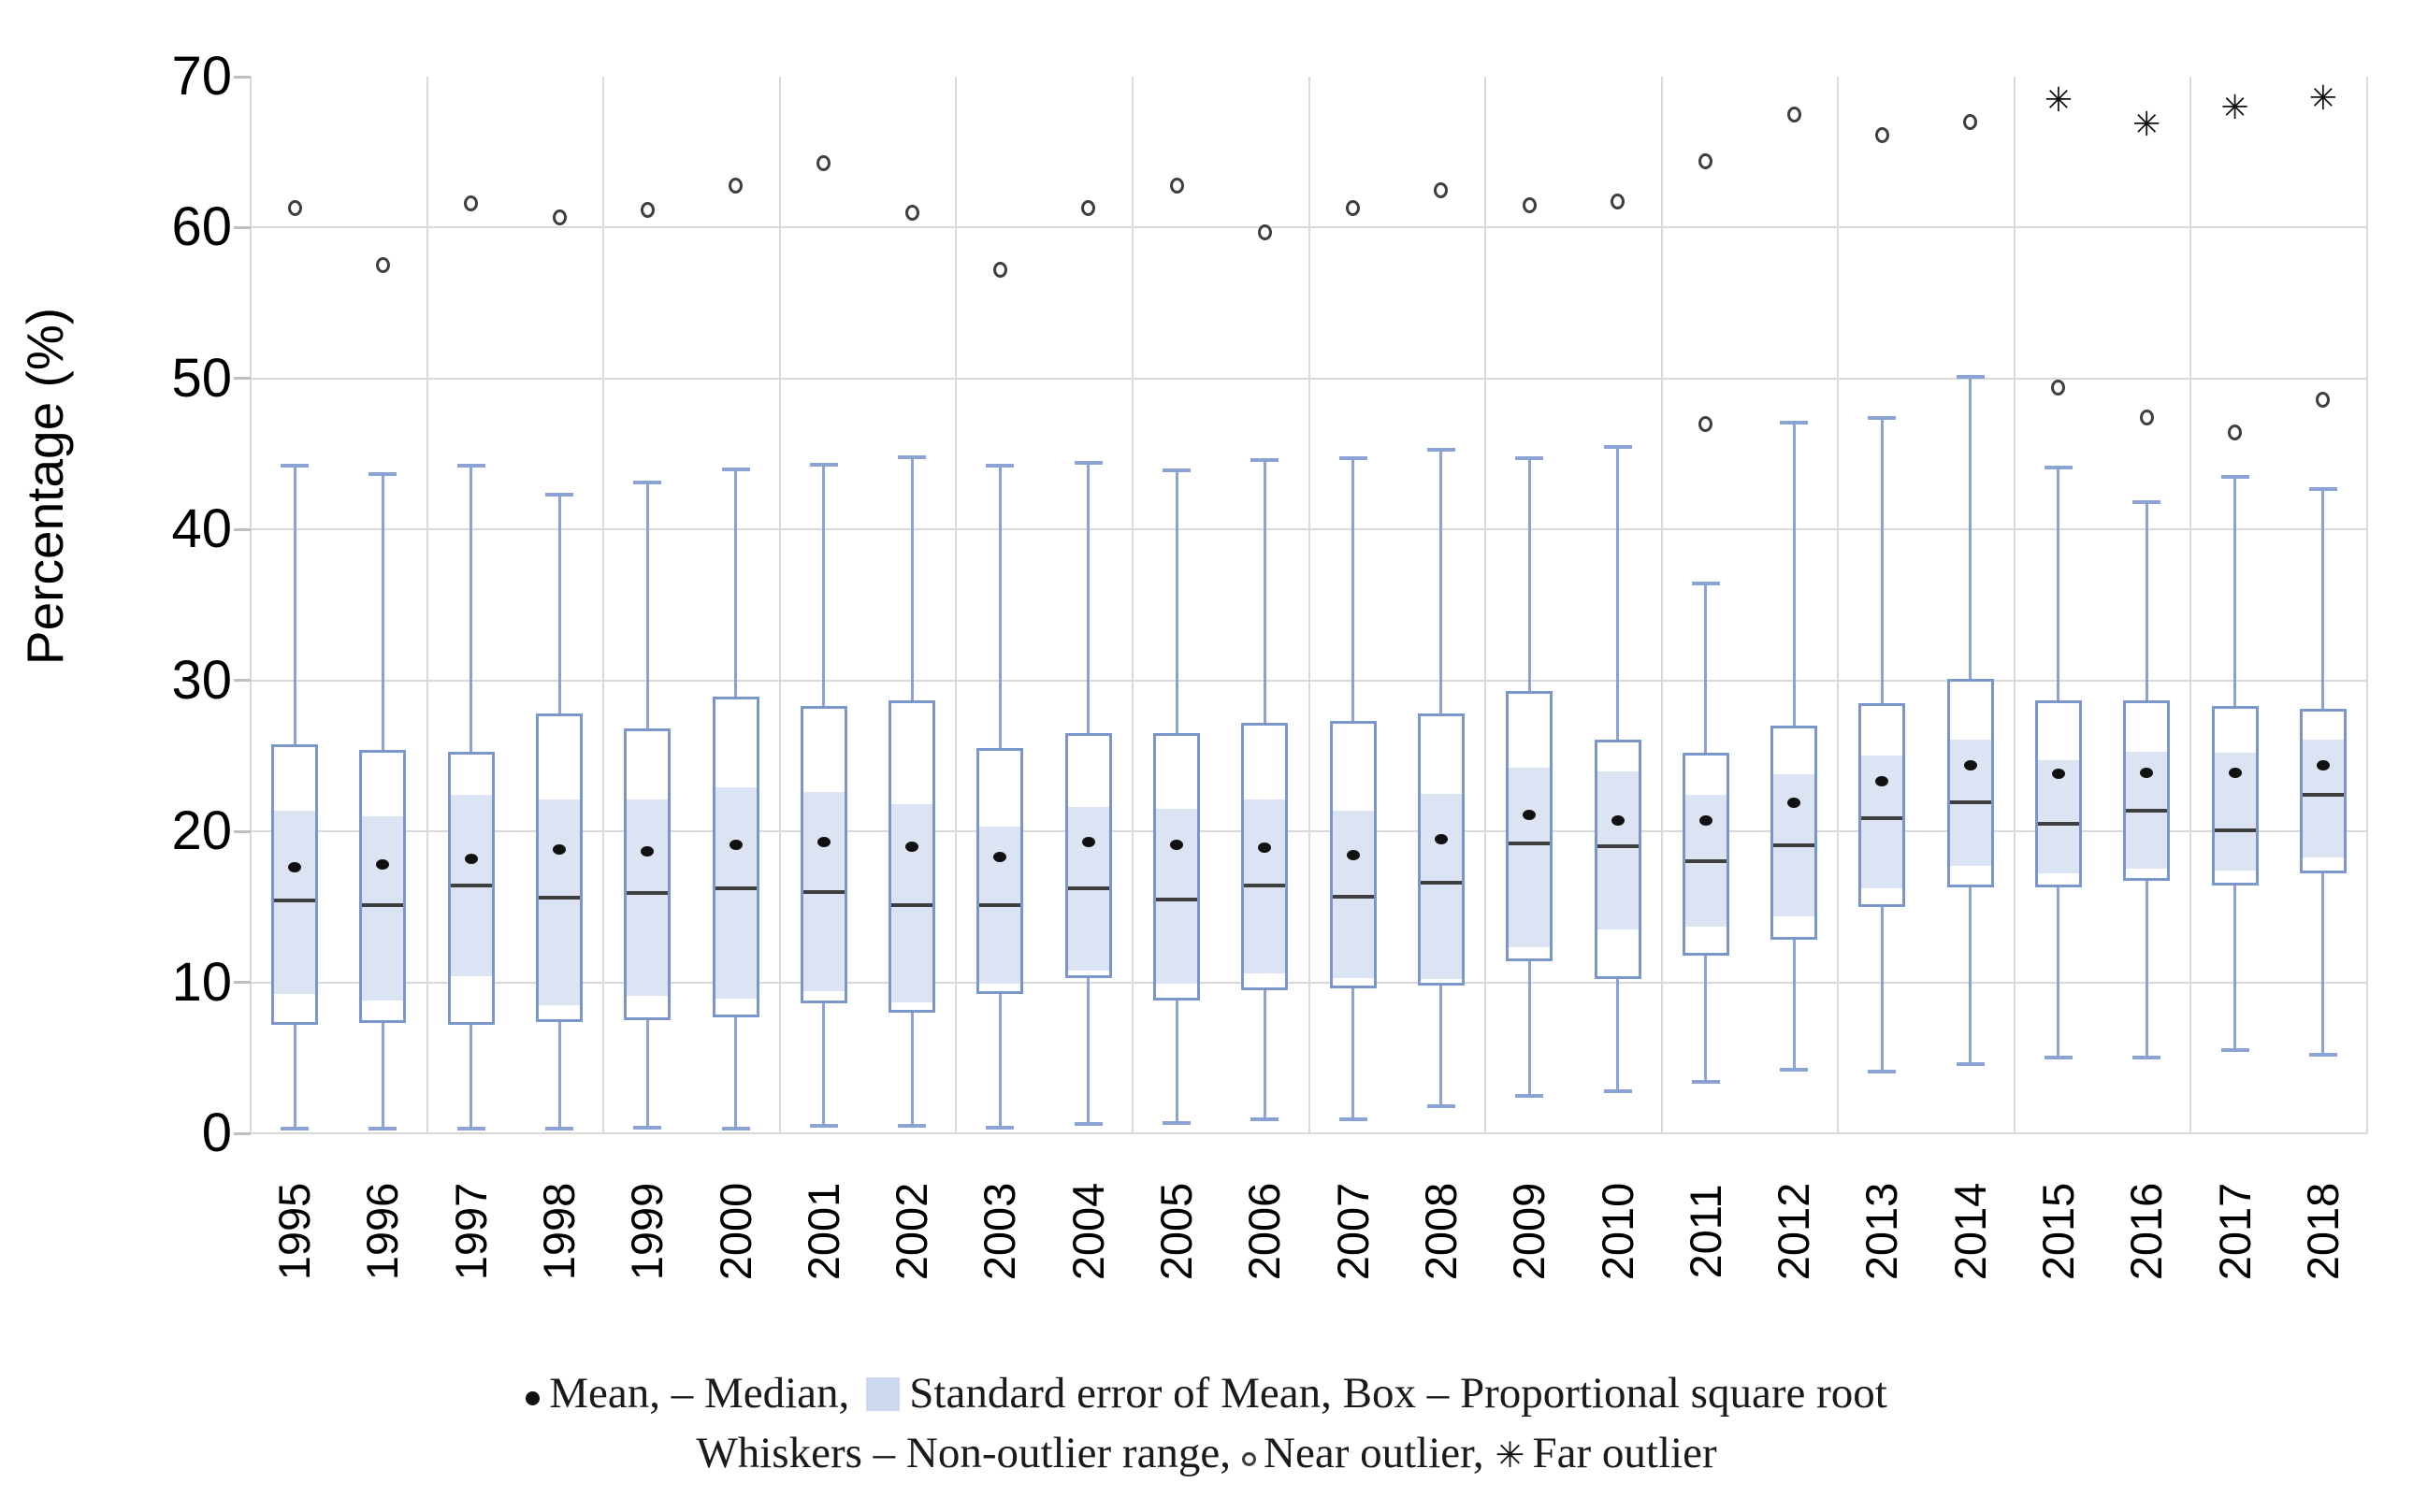 Image resolution: width=2413 pixels, height=1512 pixels. Describe the element at coordinates (1440, 1105) in the screenshot. I see `whisker-cap-bottom-2008` at that location.